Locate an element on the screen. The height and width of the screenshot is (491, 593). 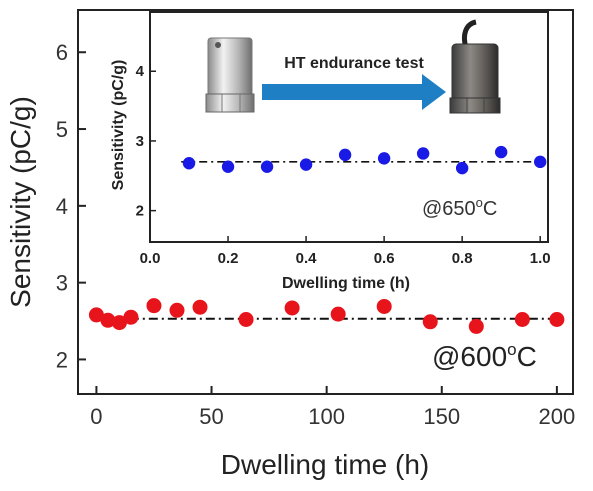
main-data-points is located at coordinates (326, 316).